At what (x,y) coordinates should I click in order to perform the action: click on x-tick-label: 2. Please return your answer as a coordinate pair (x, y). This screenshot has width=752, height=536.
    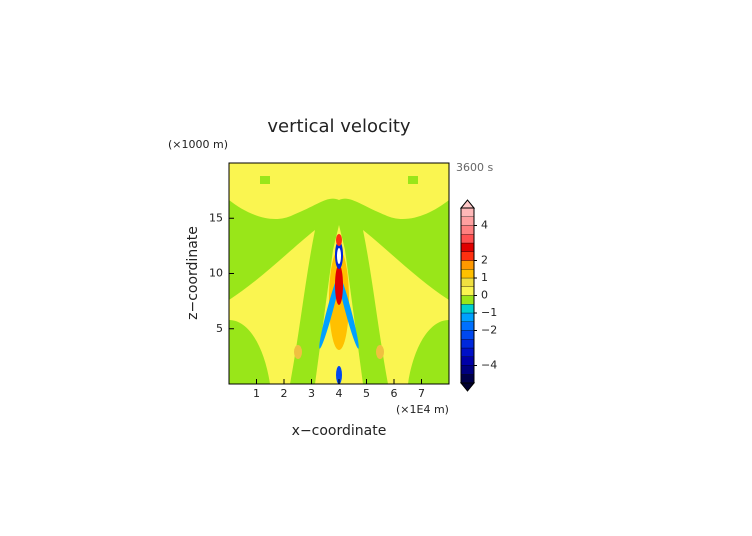
    Looking at the image, I should click on (284, 393).